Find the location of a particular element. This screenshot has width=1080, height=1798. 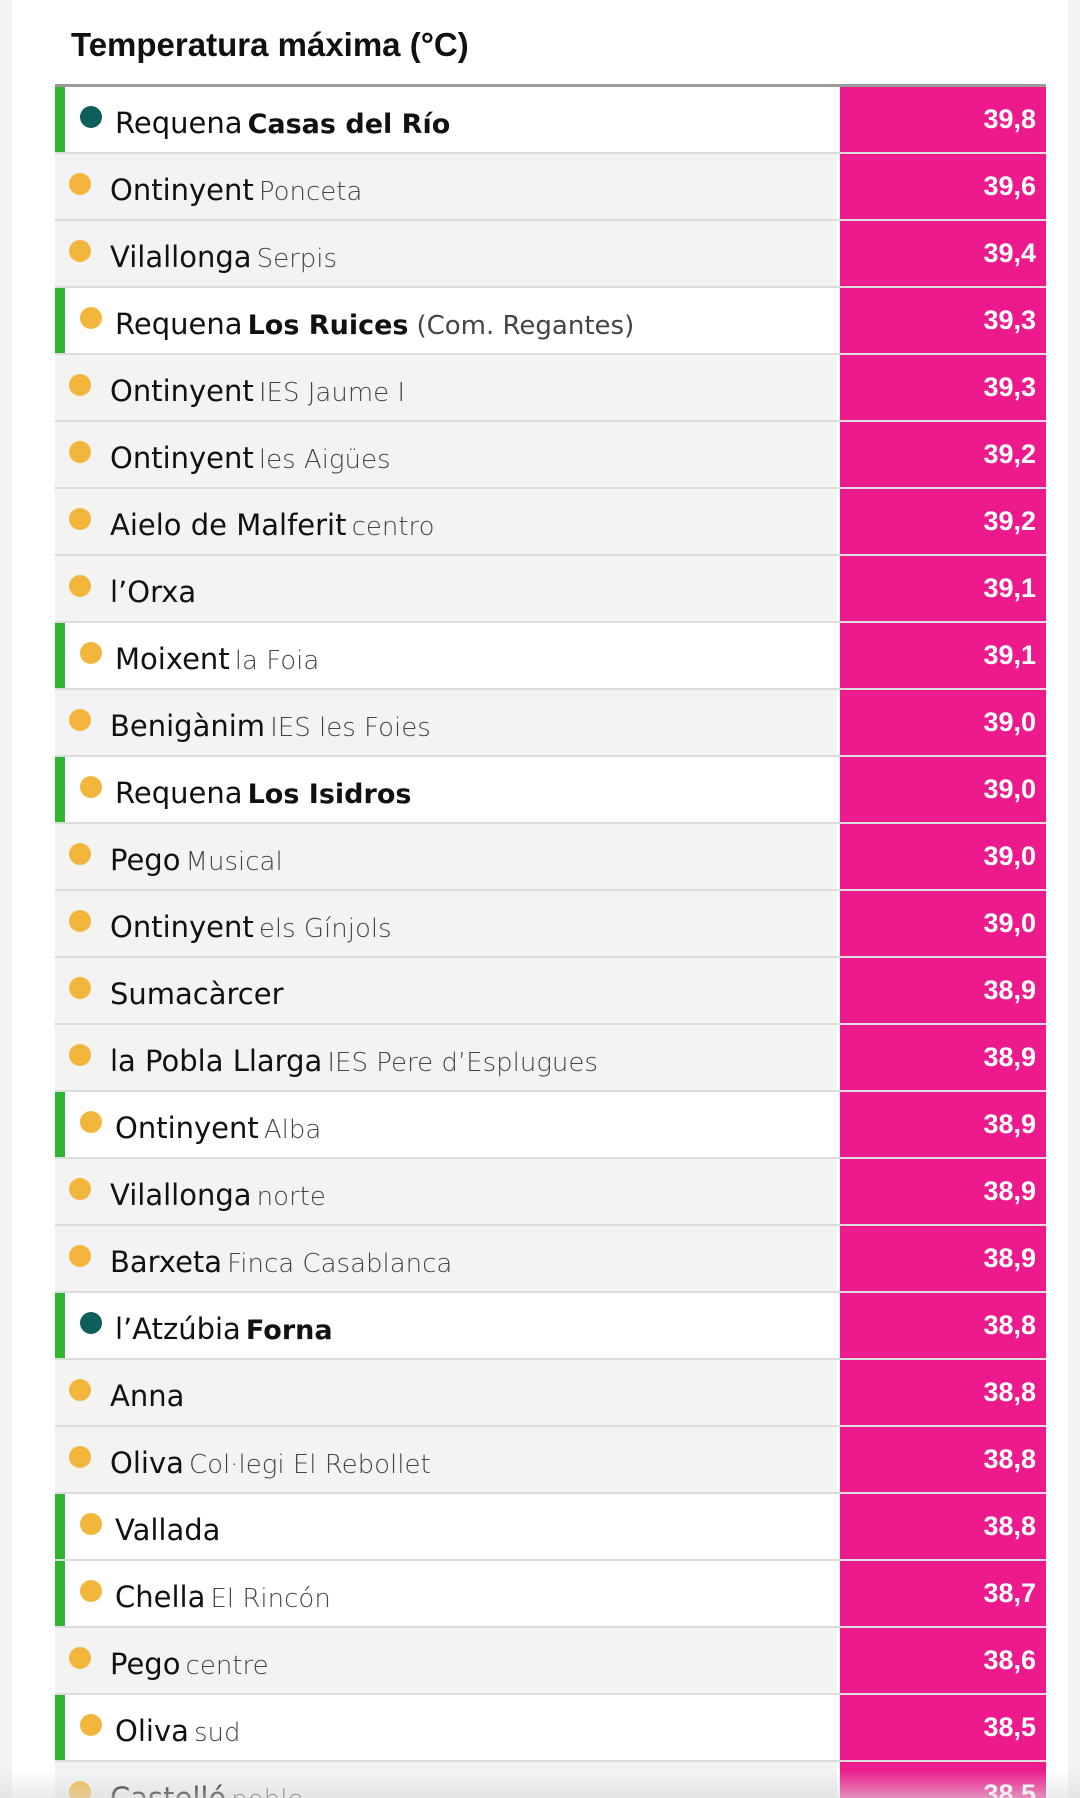

table-row: Benigànim IES les Foies 39,0 is located at coordinates (550, 723).